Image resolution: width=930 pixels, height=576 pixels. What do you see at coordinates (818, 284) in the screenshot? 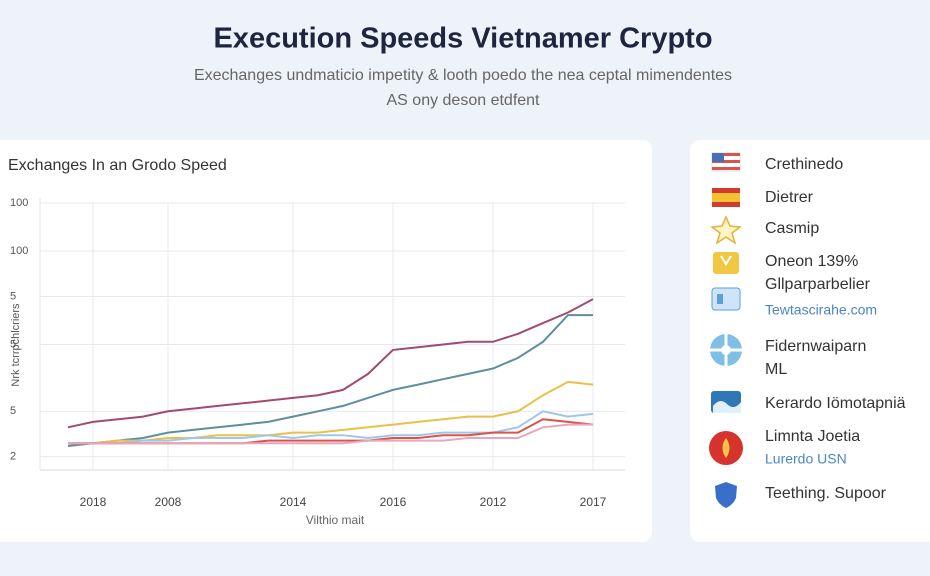
I see `sidebar-text: Gllparparbelier` at bounding box center [818, 284].